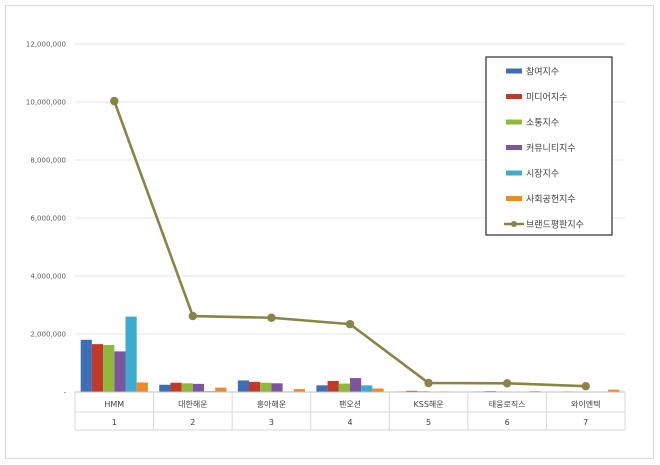 Image resolution: width=660 pixels, height=465 pixels. What do you see at coordinates (192, 422) in the screenshot?
I see `x-category-index: 2` at bounding box center [192, 422].